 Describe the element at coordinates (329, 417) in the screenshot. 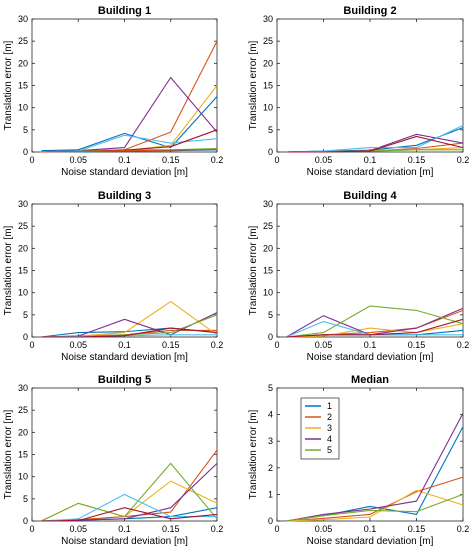

I see `legend-entry: 2` at that location.